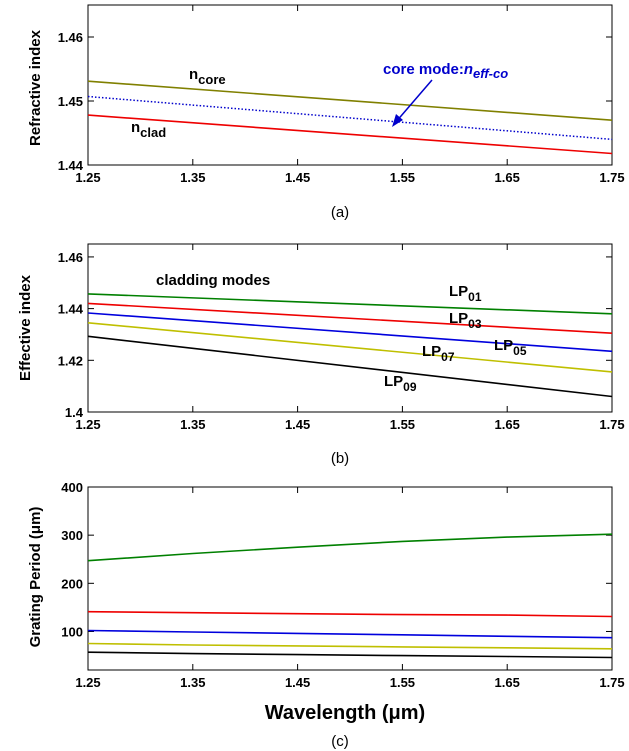 The width and height of the screenshot is (629, 751). Describe the element at coordinates (402, 424) in the screenshot. I see `panel-b-xtick-label: 1.55` at that location.